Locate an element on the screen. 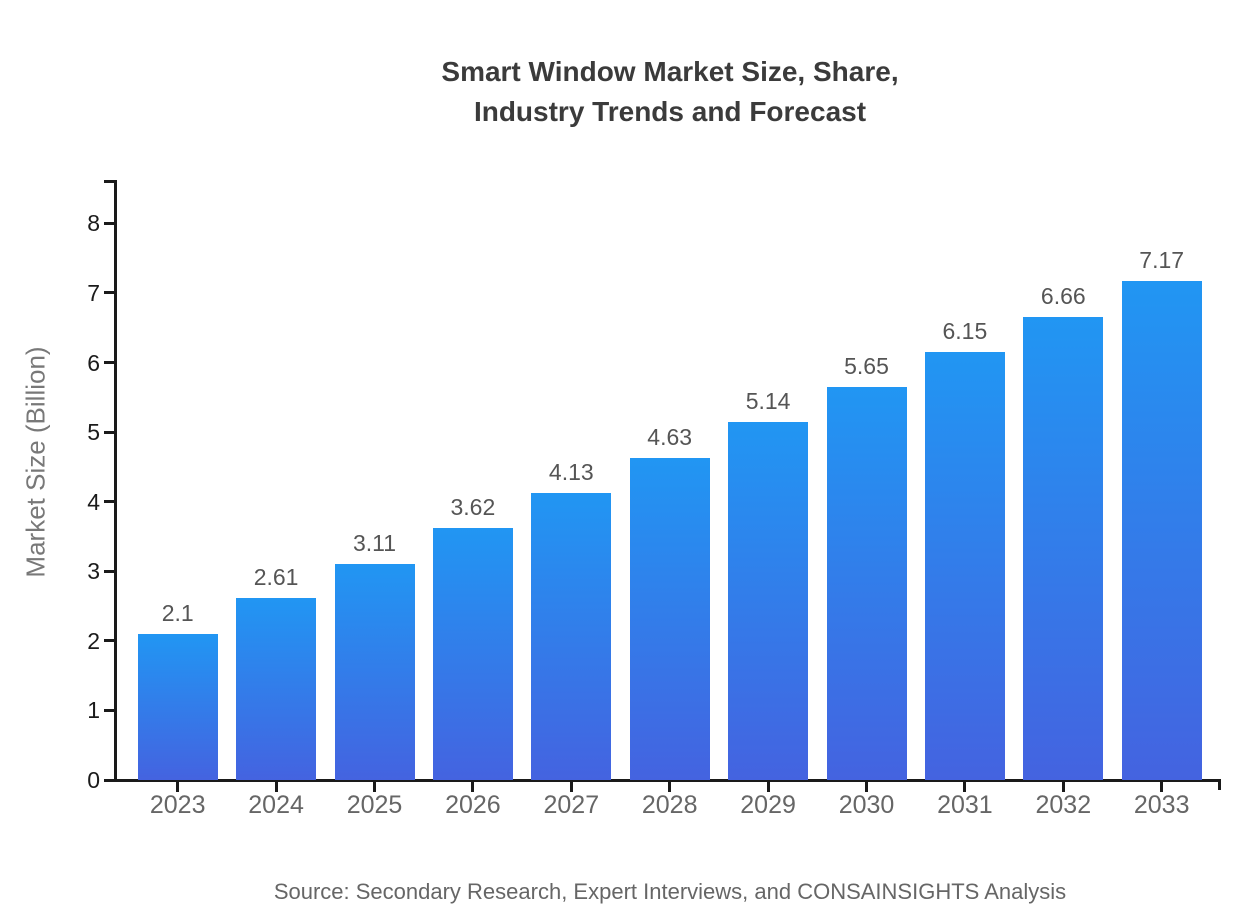  chart-title-line2: Industry Trends and Forecast is located at coordinates (670, 111).